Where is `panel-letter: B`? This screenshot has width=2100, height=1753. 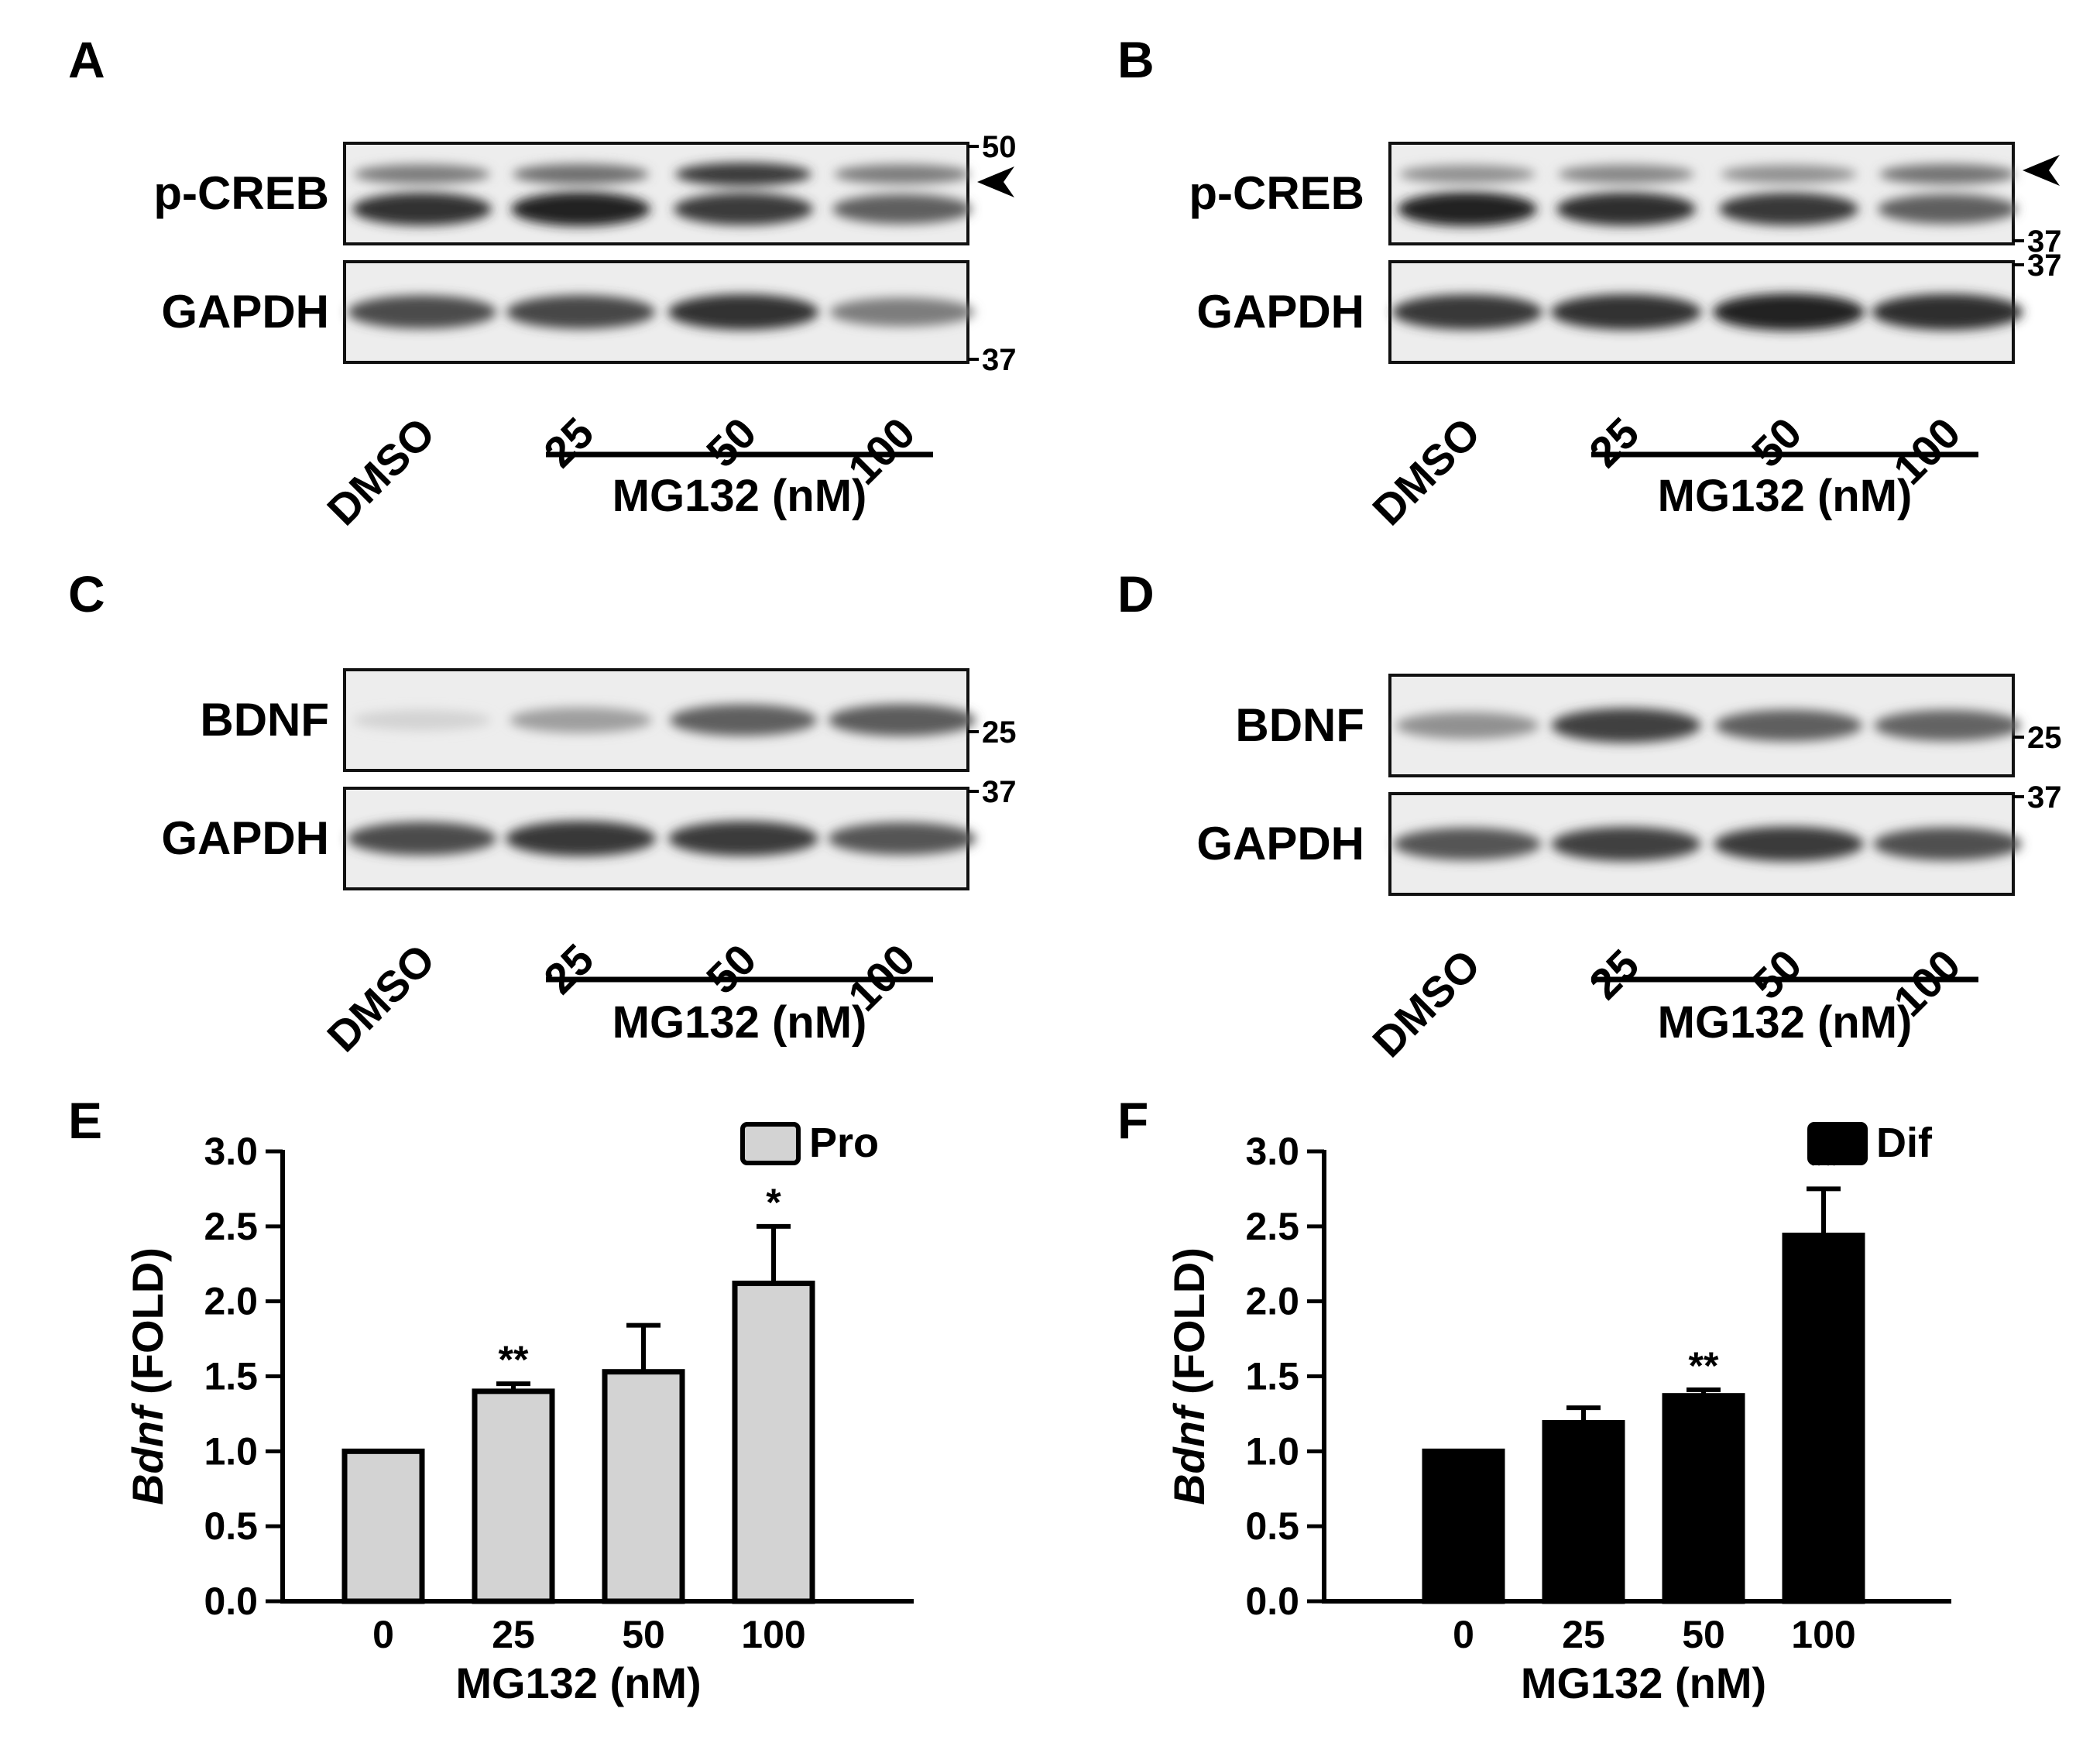
panel-letter: B is located at coordinates (1136, 60).